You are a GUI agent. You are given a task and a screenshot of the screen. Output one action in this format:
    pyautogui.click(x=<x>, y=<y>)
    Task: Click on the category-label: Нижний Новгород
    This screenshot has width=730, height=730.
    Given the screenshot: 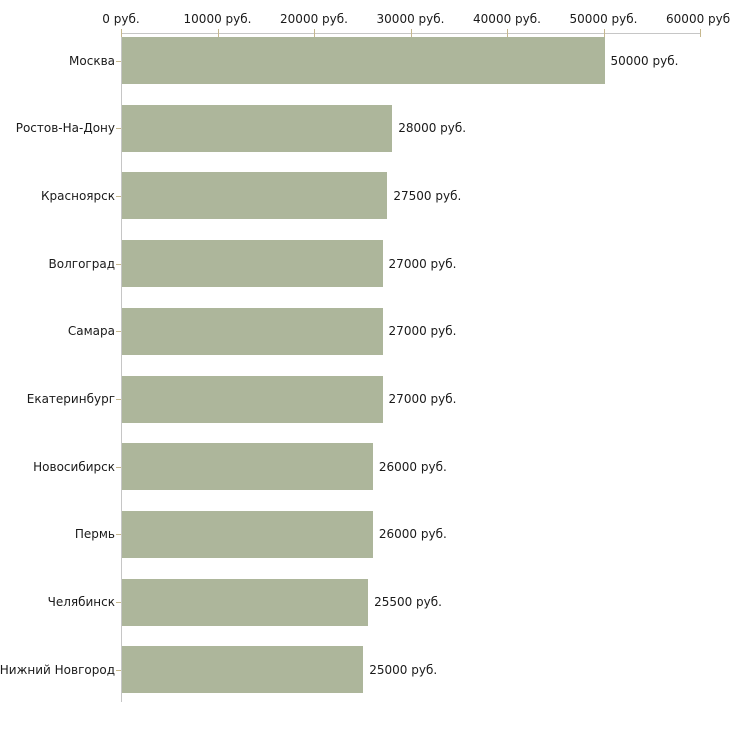 What is the action you would take?
    pyautogui.click(x=57, y=669)
    